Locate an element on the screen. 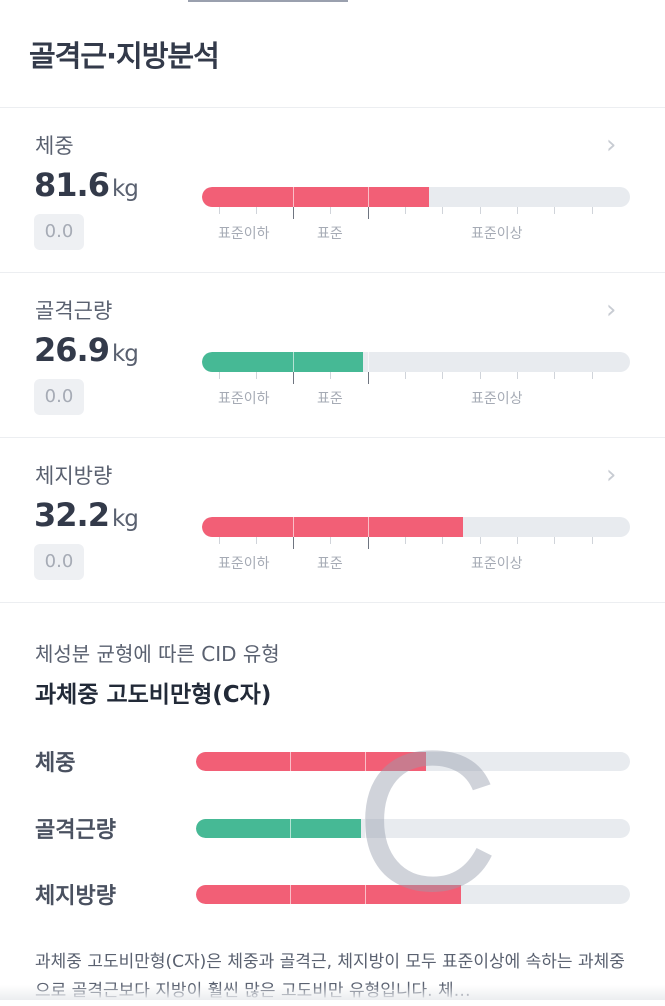 The height and width of the screenshot is (1006, 665). metric-number: 81.6 is located at coordinates (72, 185).